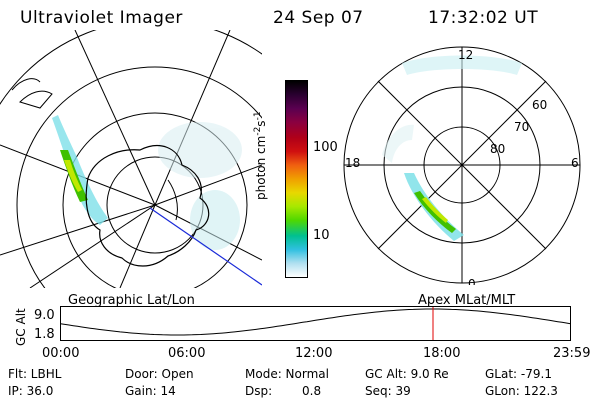  I want to click on mlat-label-60: 60, so click(539, 105).